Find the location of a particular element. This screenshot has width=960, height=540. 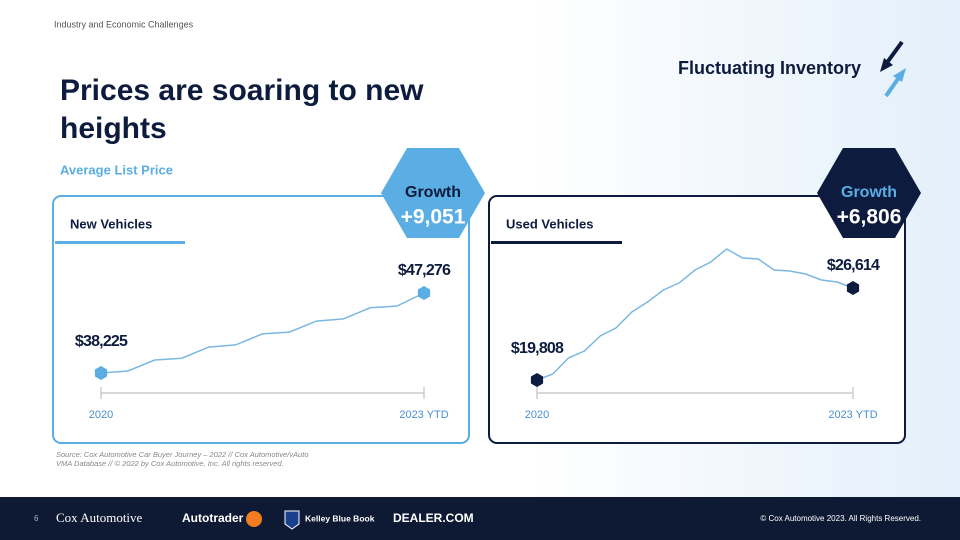

footer-bar is located at coordinates (480, 518).